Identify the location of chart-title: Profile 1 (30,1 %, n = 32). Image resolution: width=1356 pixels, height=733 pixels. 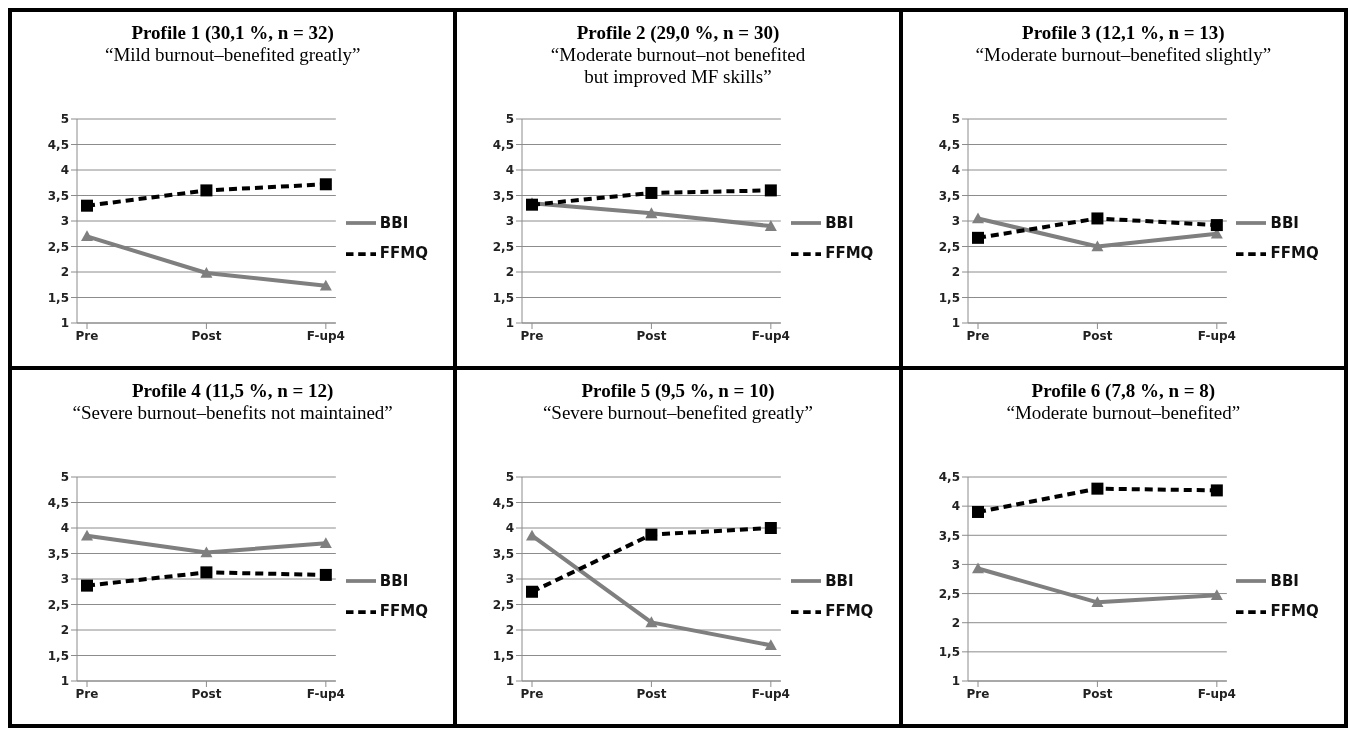
(232, 33).